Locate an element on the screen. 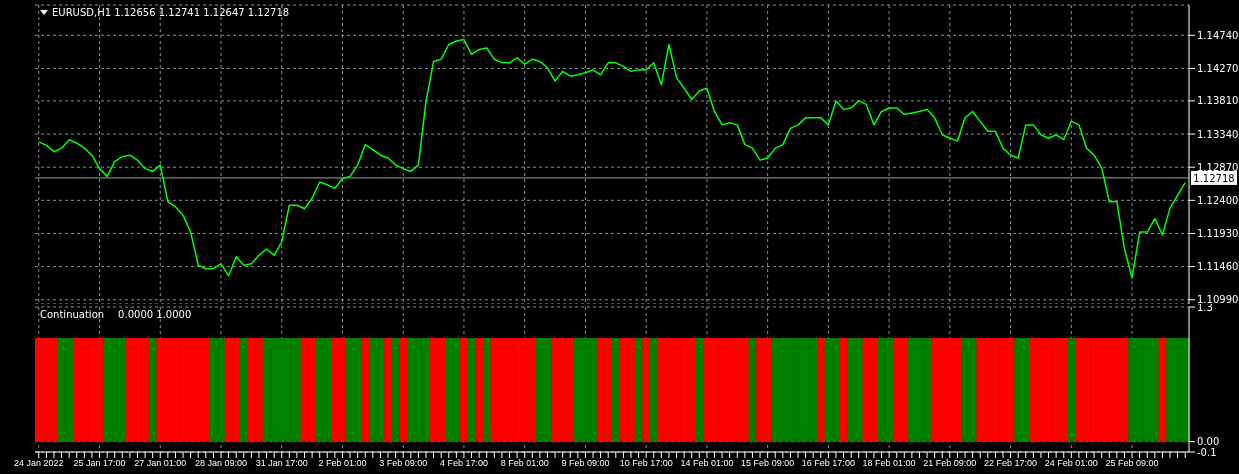  y-tick-label: 1.14270 is located at coordinates (1218, 69).